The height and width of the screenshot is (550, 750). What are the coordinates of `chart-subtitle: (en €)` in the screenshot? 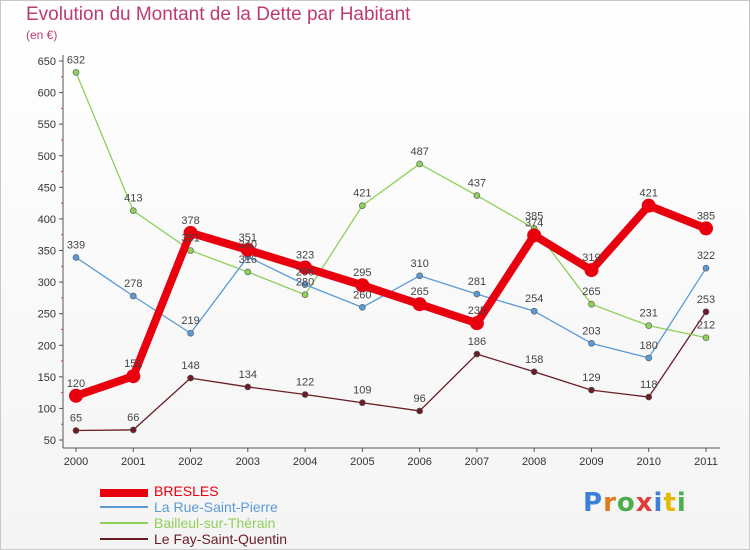 It's located at (42, 35).